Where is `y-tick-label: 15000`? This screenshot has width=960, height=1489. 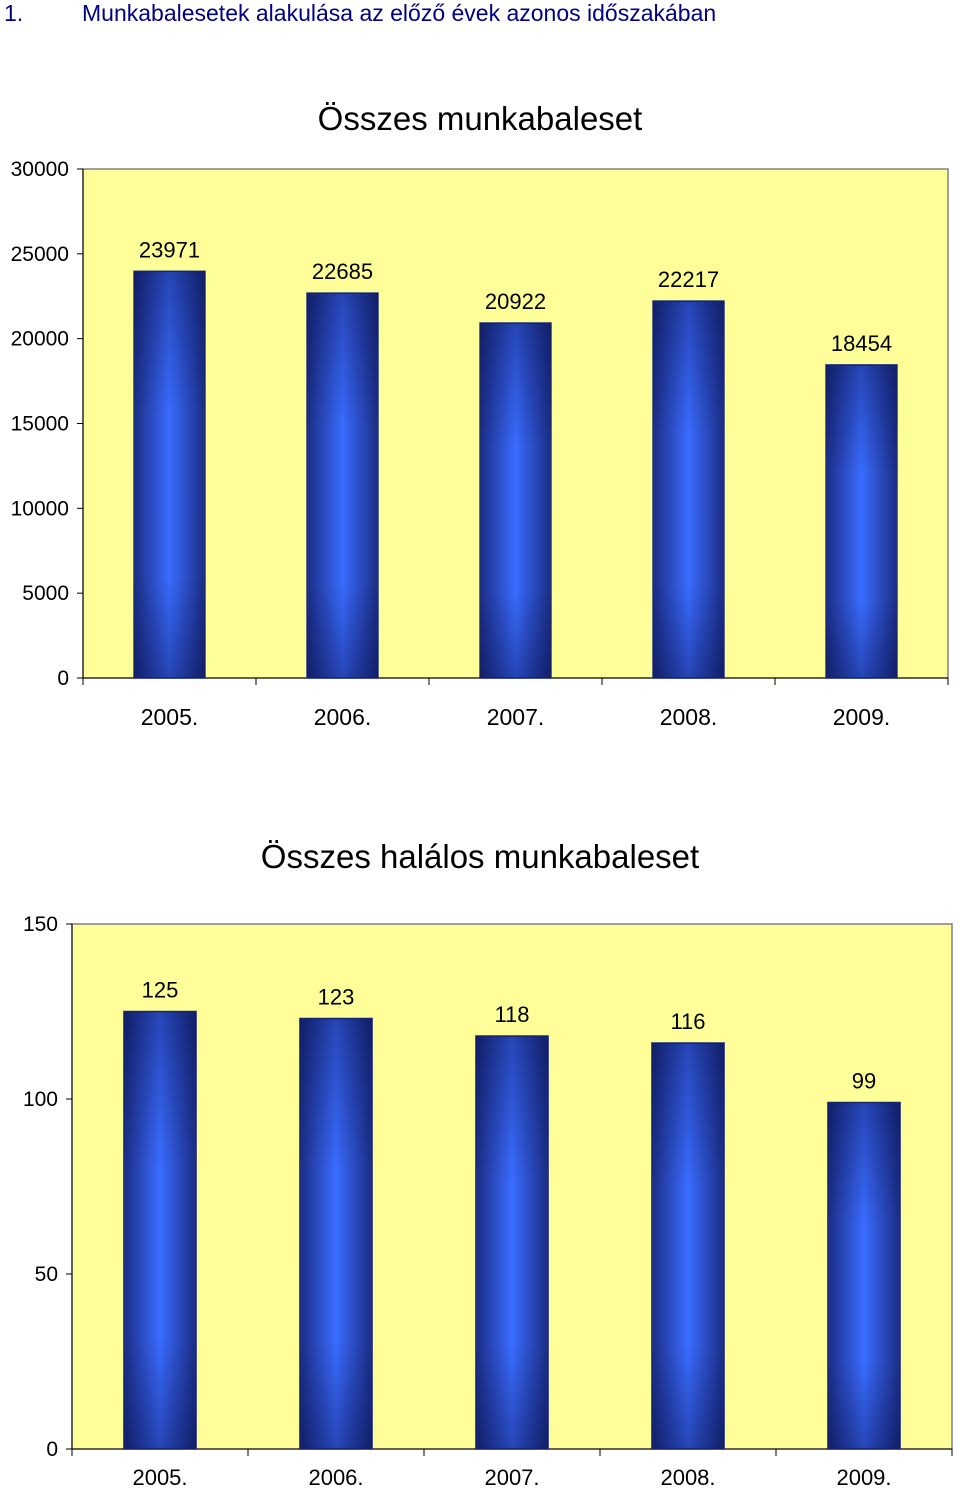
y-tick-label: 15000 is located at coordinates (40, 424).